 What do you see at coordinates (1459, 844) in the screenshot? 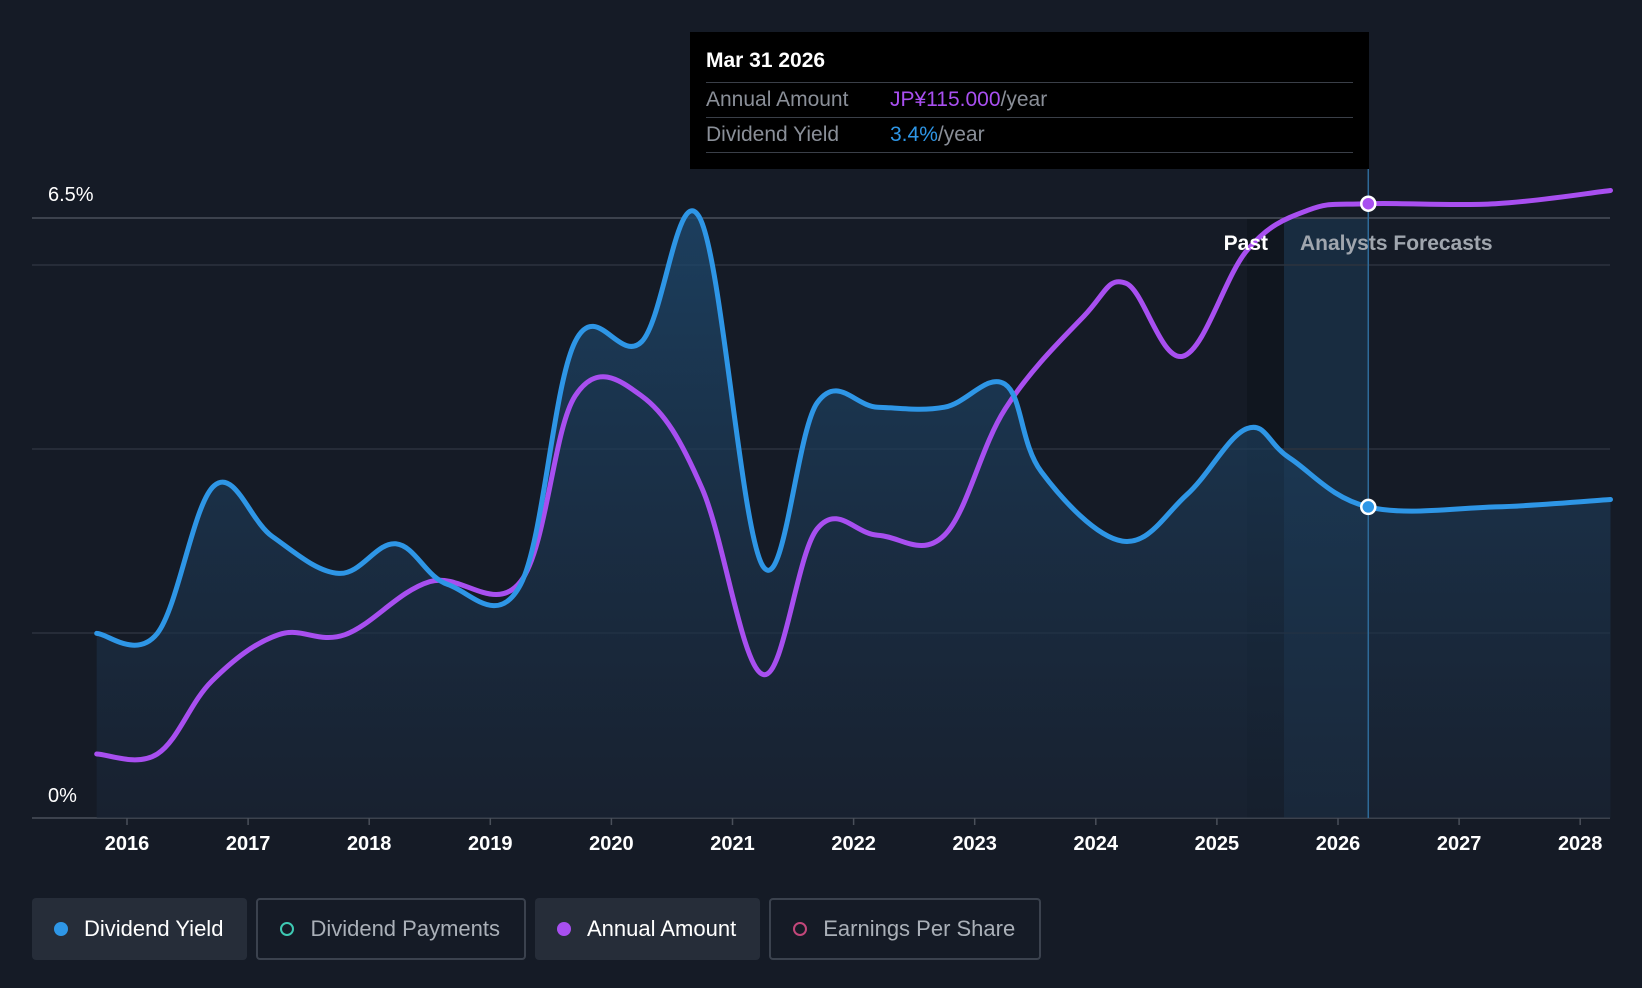
I see `x-tick-label: 2027` at bounding box center [1459, 844].